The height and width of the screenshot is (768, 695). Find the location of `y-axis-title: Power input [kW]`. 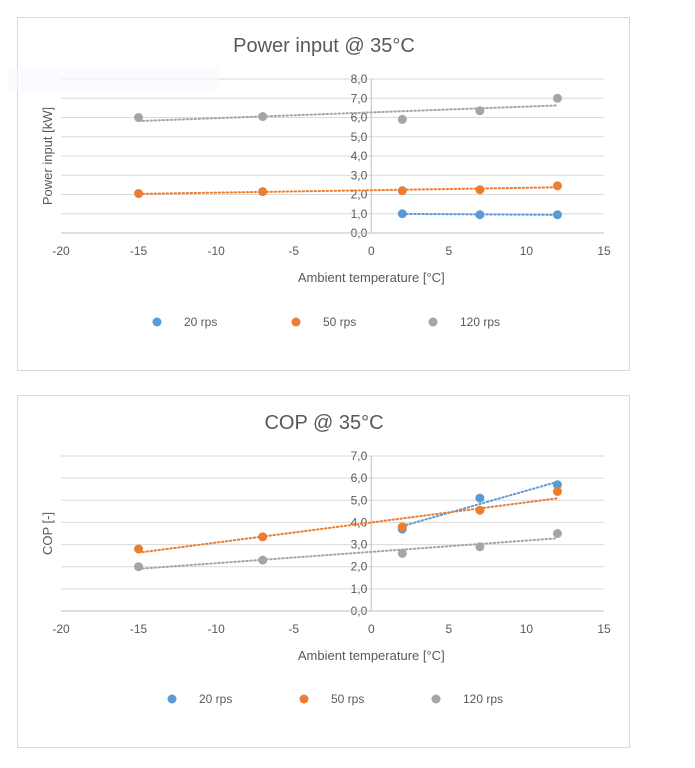

y-axis-title: Power input [kW] is located at coordinates (47, 156).